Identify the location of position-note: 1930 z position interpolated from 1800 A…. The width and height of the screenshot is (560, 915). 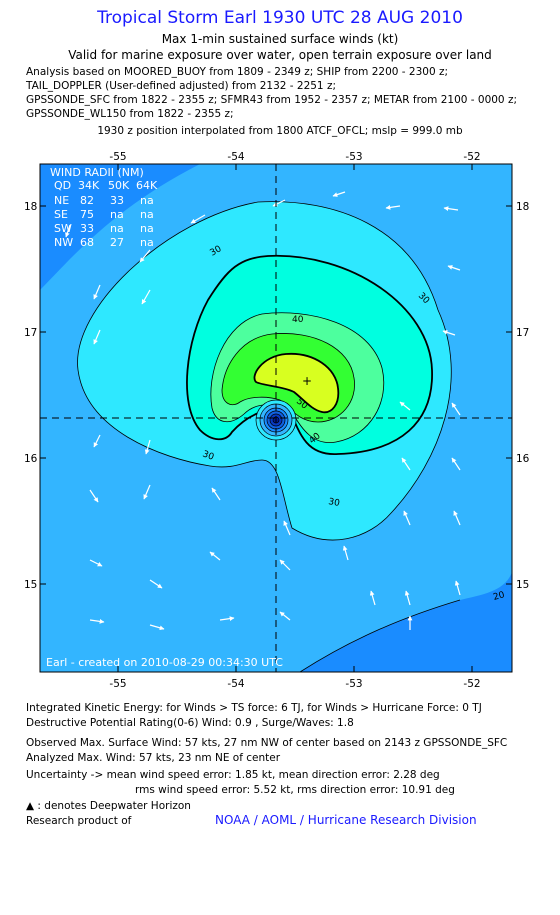
(280, 131).